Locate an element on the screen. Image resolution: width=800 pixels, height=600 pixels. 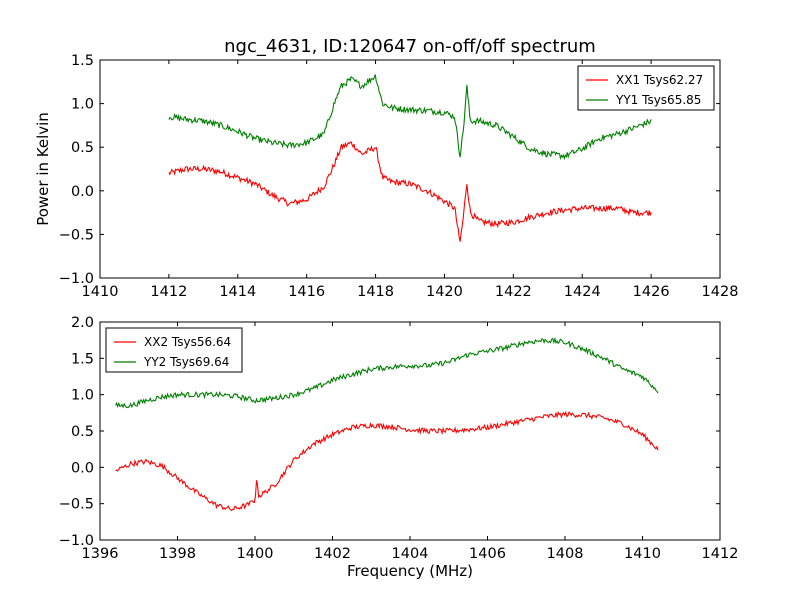
bottom-x-tick-label: 1406 is located at coordinates (487, 554).